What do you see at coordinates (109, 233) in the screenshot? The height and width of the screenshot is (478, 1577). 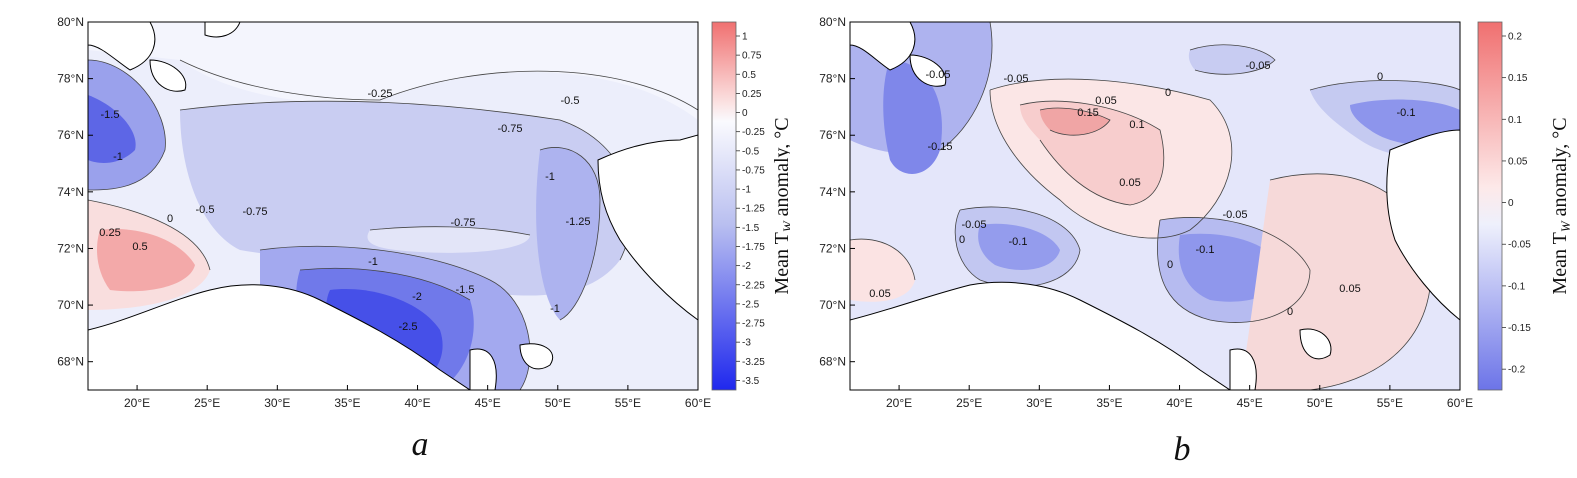 I see `contour-label: 0.25` at bounding box center [109, 233].